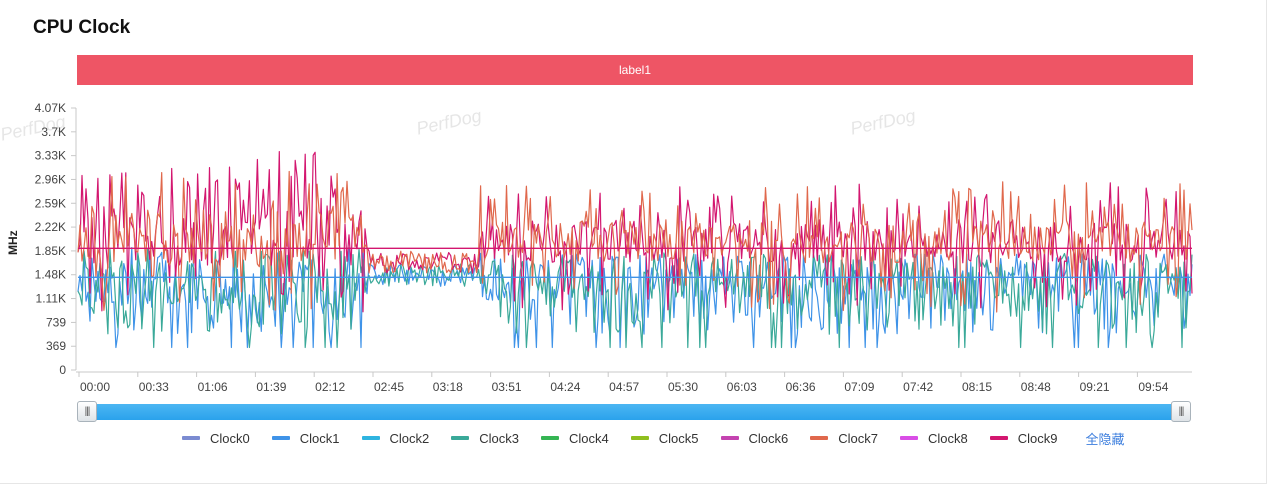 The image size is (1268, 485). What do you see at coordinates (624, 387) in the screenshot?
I see `x-tick-label: 04:57` at bounding box center [624, 387].